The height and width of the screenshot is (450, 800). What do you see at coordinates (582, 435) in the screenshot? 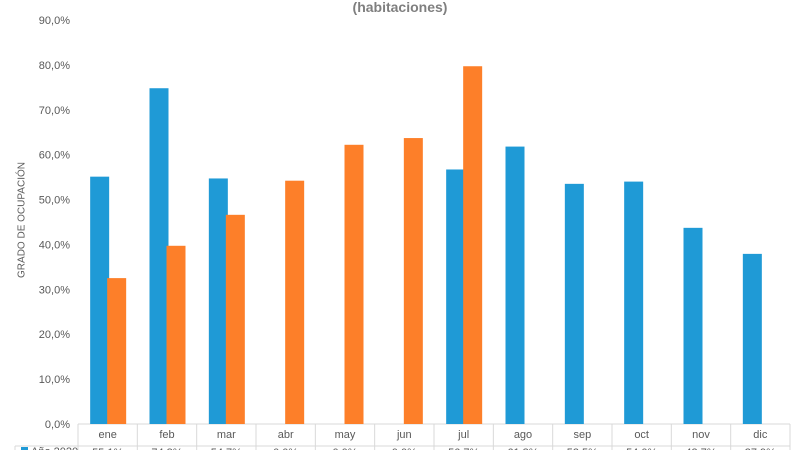
I see `x-tick-label: sep` at bounding box center [582, 435].